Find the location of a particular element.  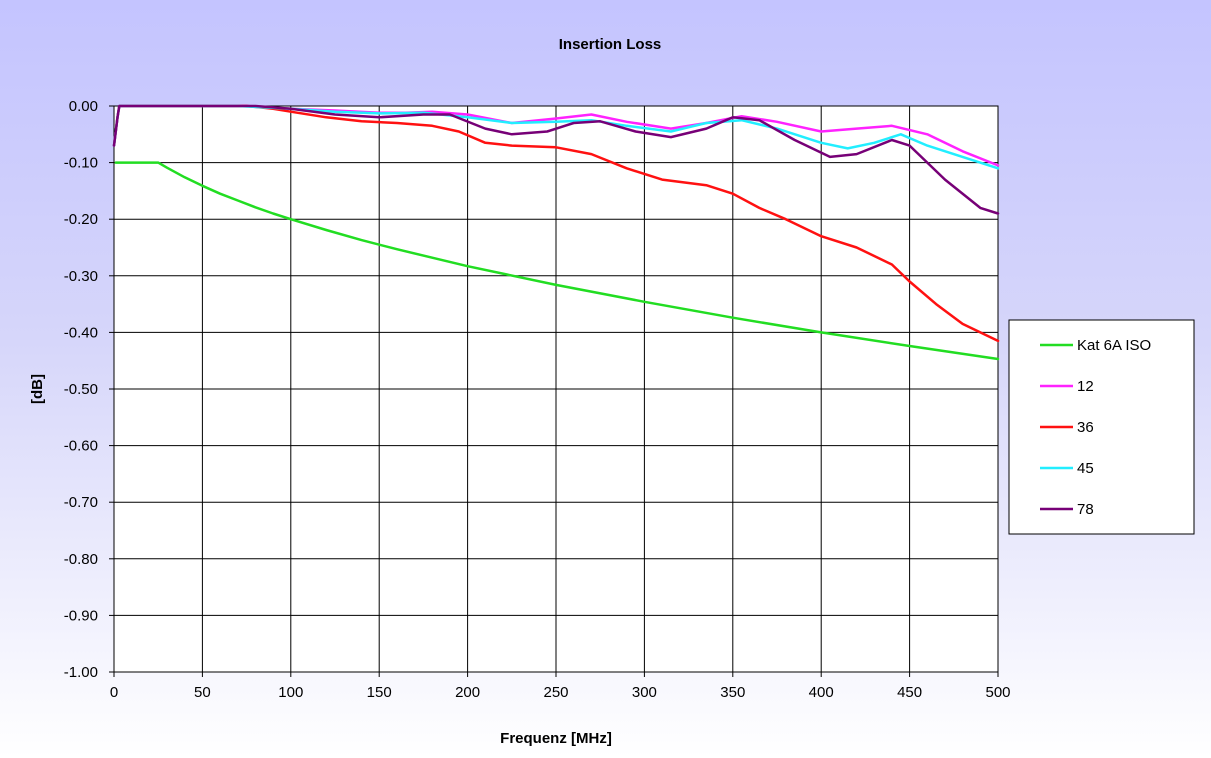

y-tick-label: -0.10 is located at coordinates (81, 163).